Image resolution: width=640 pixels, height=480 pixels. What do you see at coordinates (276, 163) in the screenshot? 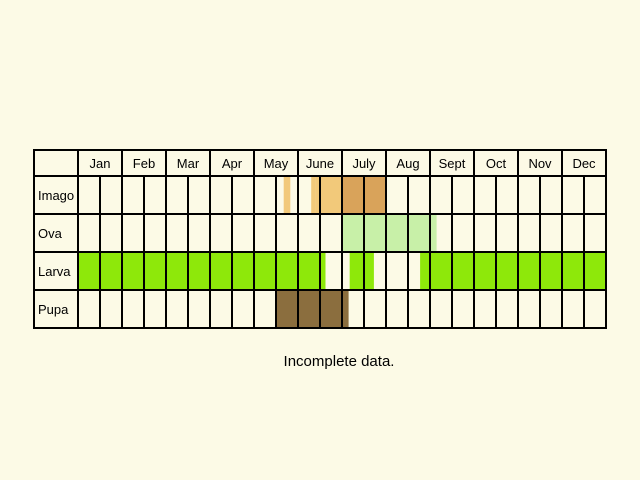
I see `month-label-may: May` at bounding box center [276, 163].